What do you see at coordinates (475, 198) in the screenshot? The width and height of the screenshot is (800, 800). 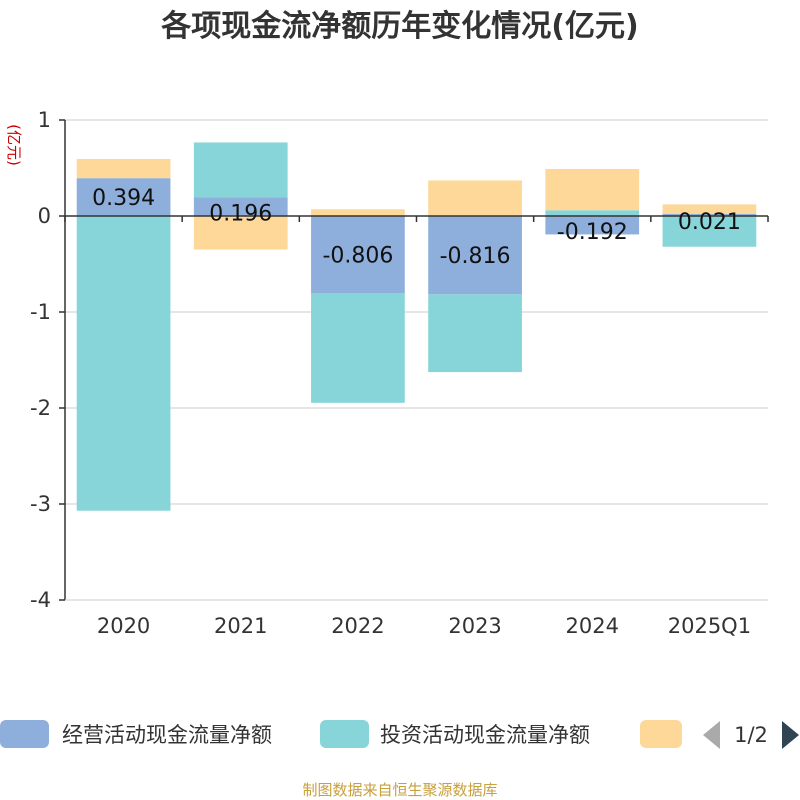 I see `bar-2-2023` at bounding box center [475, 198].